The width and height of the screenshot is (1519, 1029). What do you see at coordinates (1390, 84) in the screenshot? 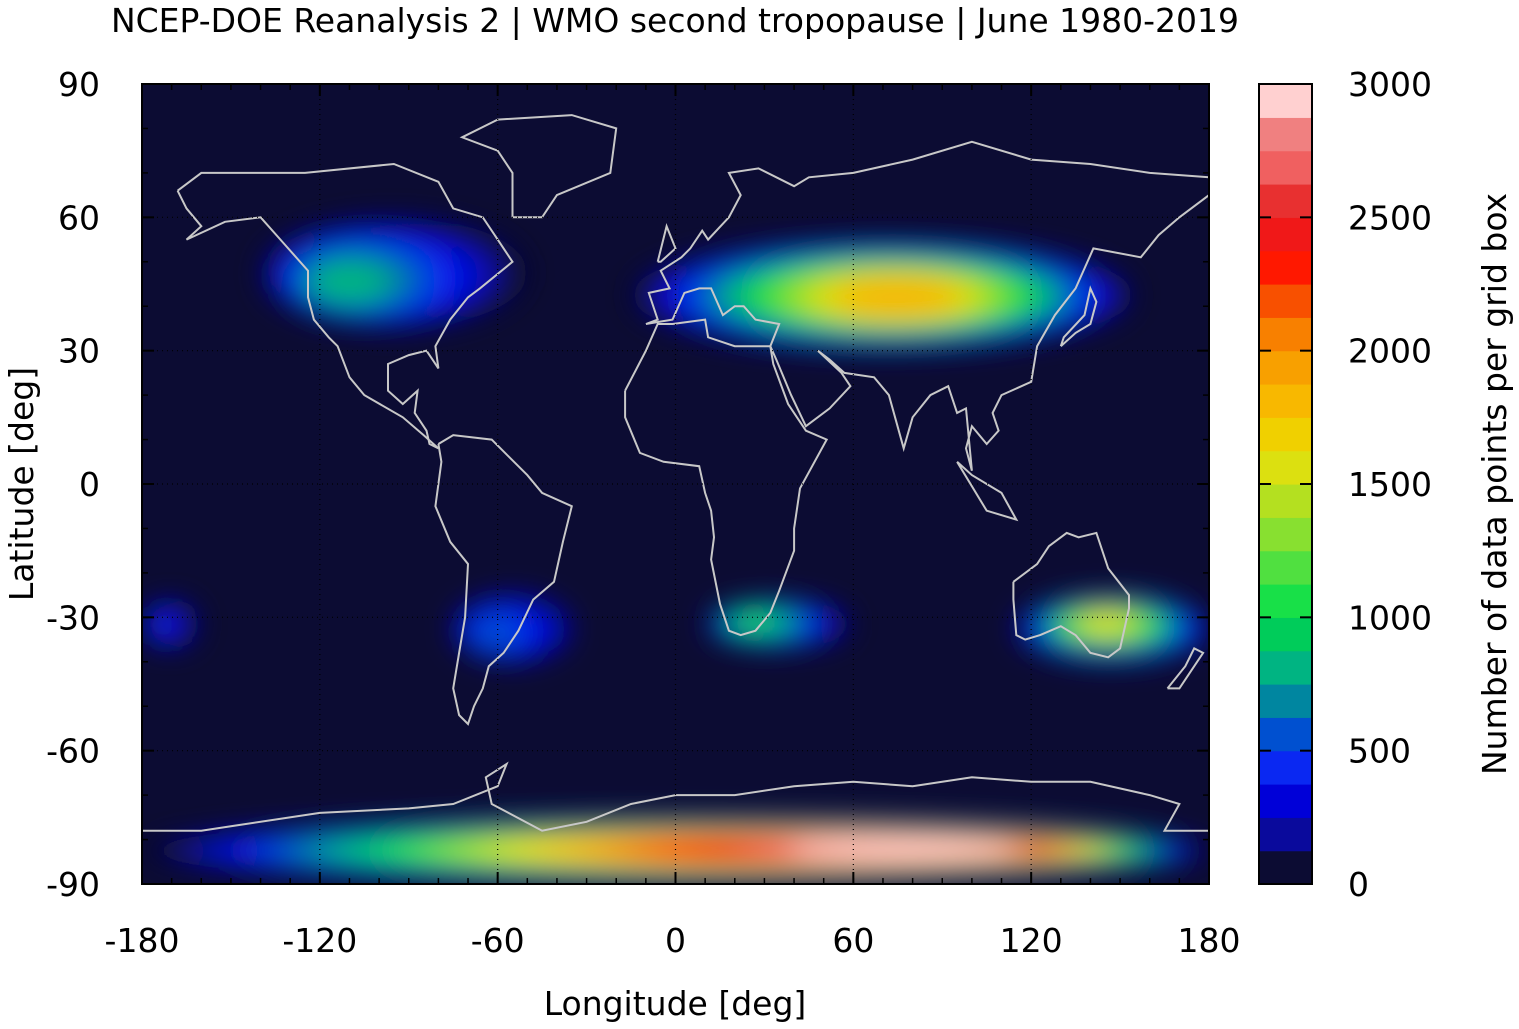
I see `colorbar-tick-label: 3000` at bounding box center [1390, 84].